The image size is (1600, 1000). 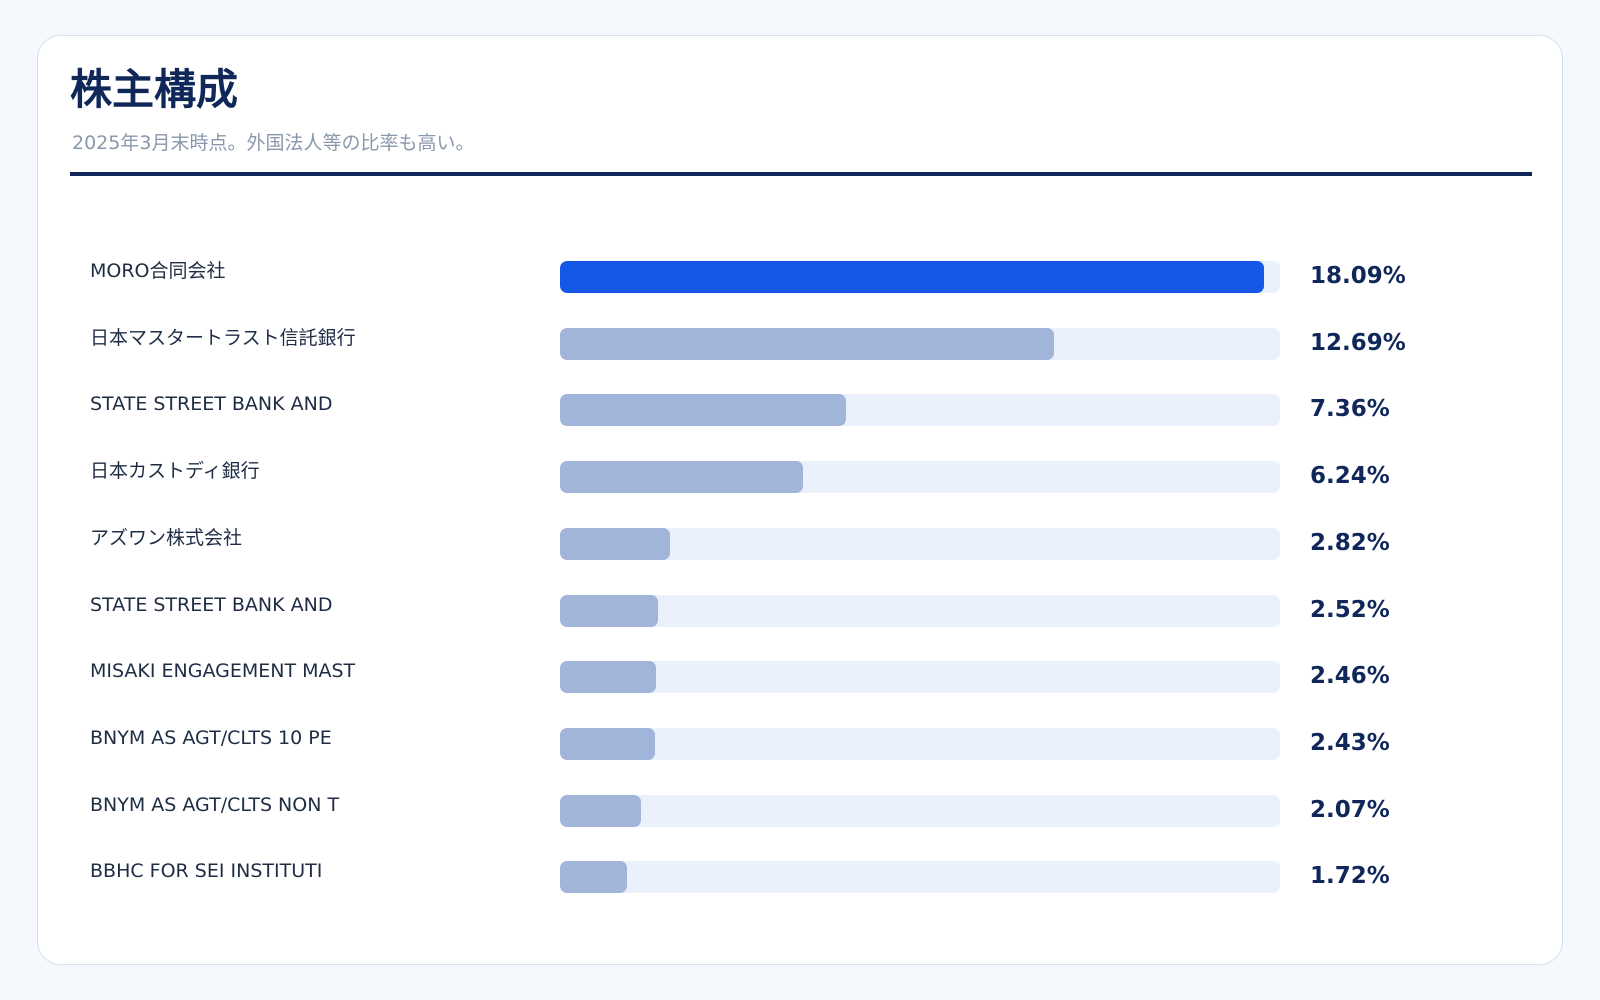 I want to click on chart-row: MISAKI ENGAGEMENT MAST 2.46%, so click(x=801, y=680).